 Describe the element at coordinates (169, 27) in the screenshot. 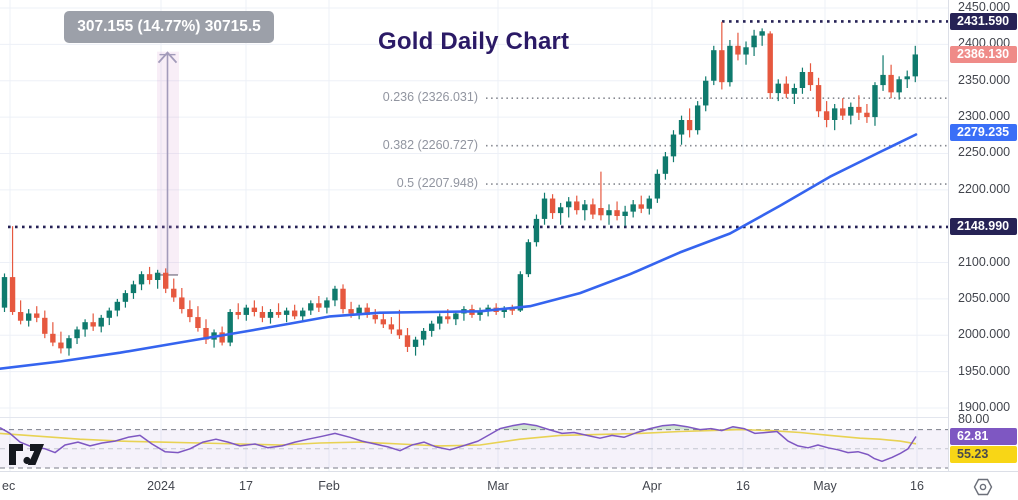

I see `measure-tool-label: 307.155 (14.77%) 30715.5` at that location.